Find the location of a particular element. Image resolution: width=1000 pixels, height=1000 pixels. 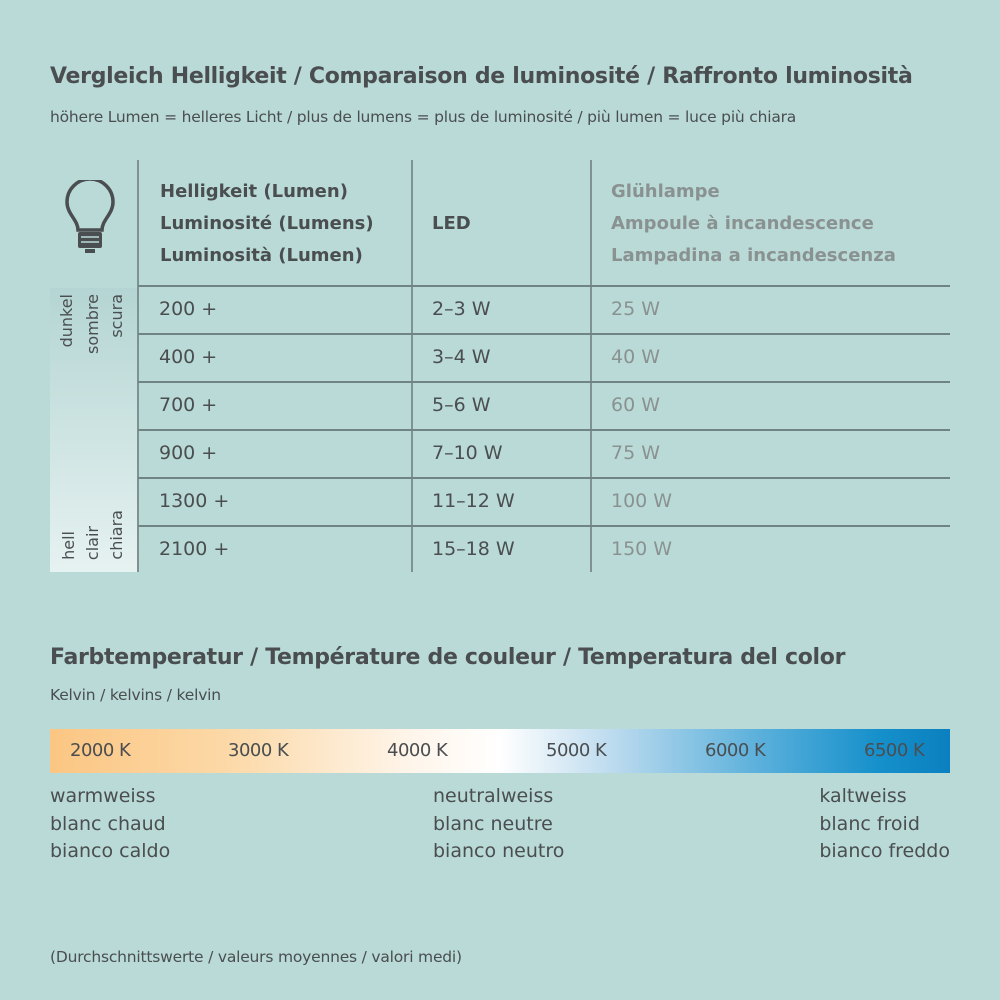

light-bulb-icon is located at coordinates (90, 216).